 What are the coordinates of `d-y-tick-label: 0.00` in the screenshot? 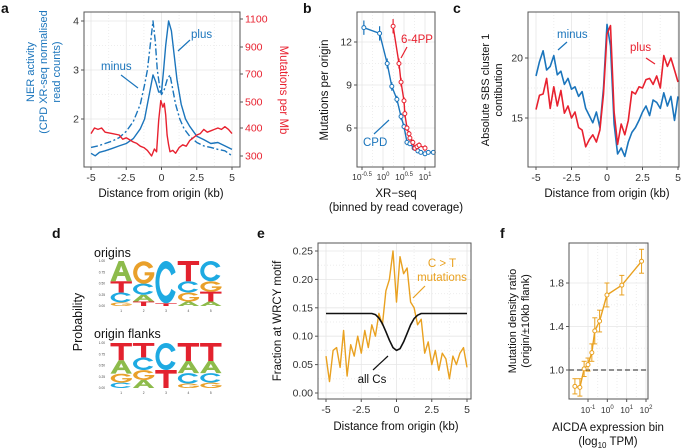 It's located at (102, 306).